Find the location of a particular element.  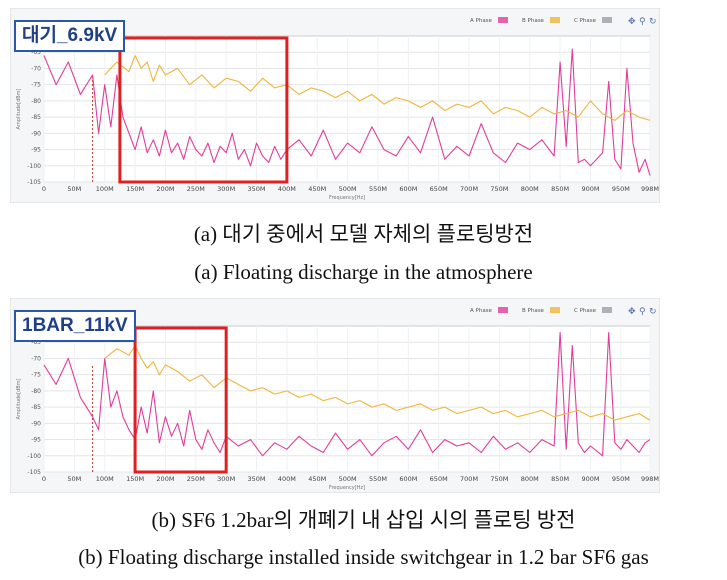

chart-label-b: 1BAR_11kV is located at coordinates (75, 326).